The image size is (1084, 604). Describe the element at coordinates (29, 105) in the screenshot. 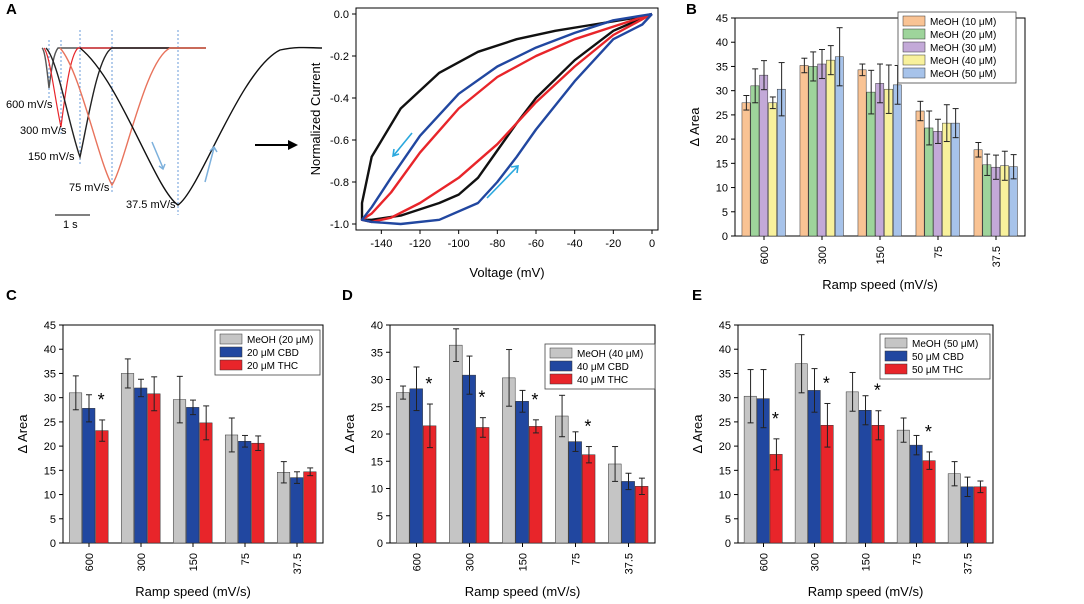

I see `trace-label-600: 600 mV/s` at that location.